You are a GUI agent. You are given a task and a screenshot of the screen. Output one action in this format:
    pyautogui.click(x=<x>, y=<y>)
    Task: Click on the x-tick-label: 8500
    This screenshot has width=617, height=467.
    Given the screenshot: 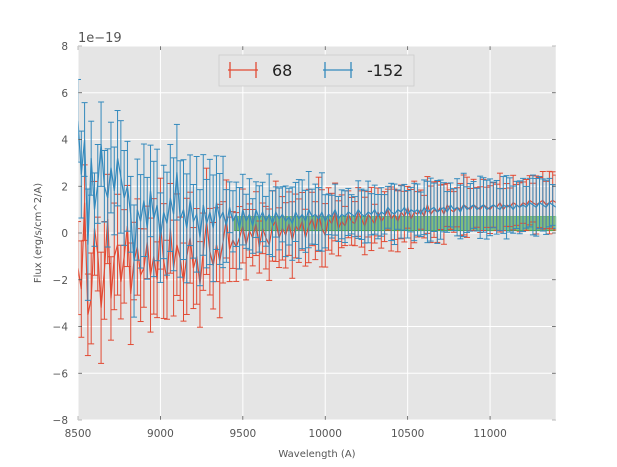 What is the action you would take?
    pyautogui.click(x=78, y=434)
    